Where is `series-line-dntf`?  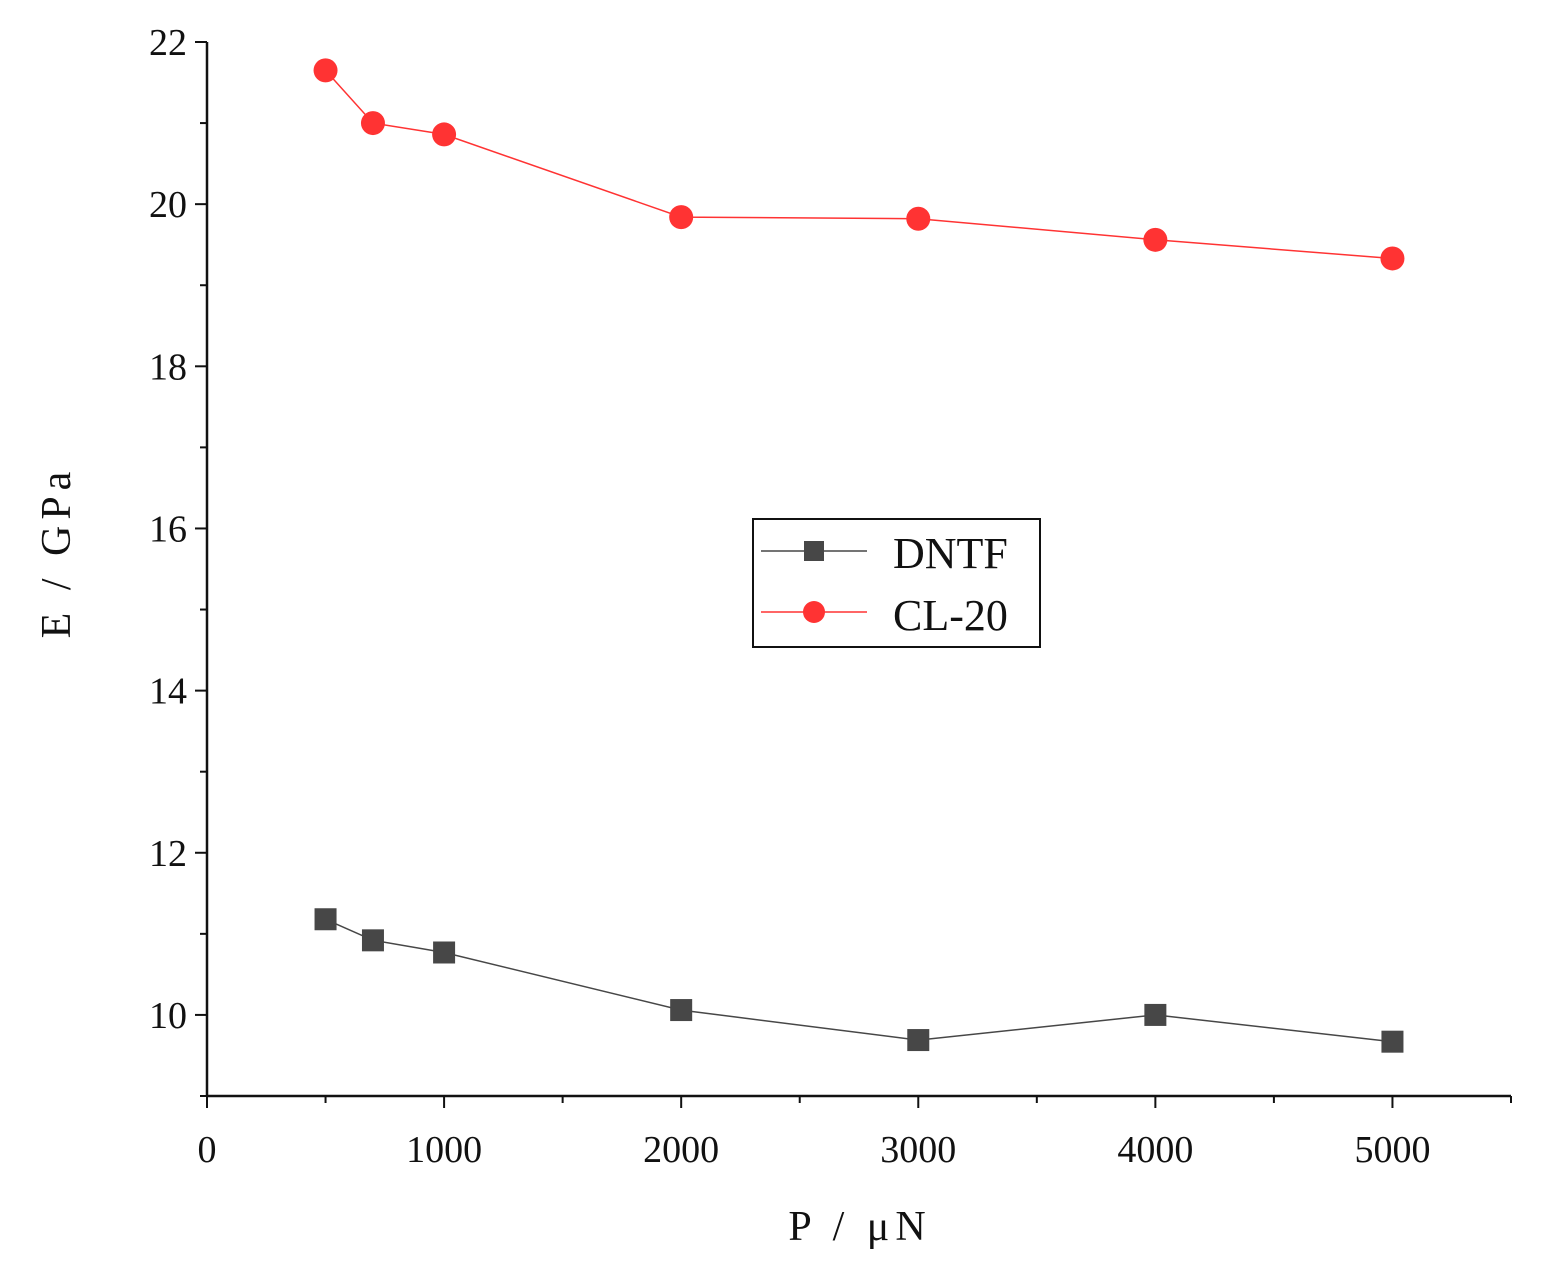
series-line-dntf is located at coordinates (859, 980).